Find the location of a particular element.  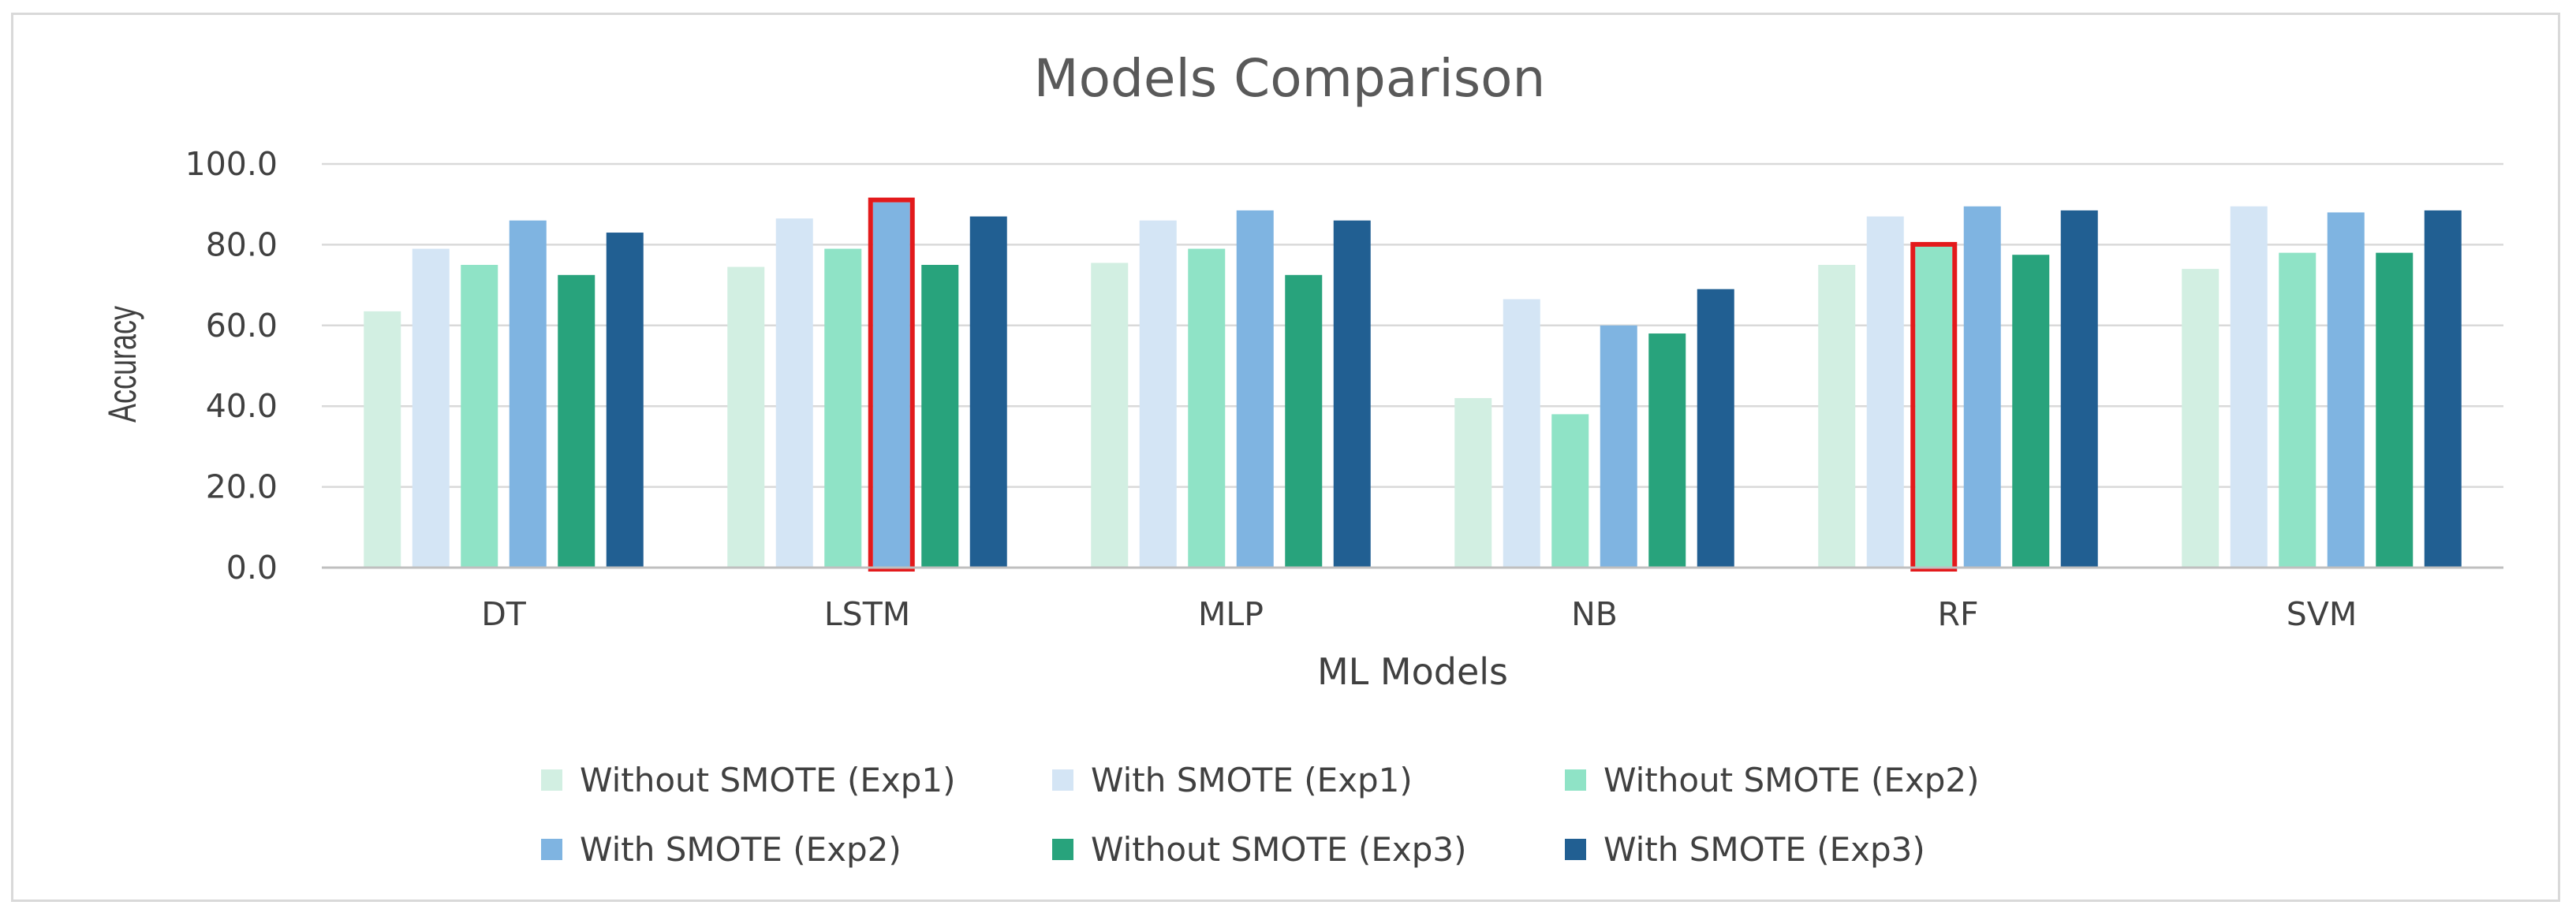

y-tick-label: 60.0 is located at coordinates (242, 326).